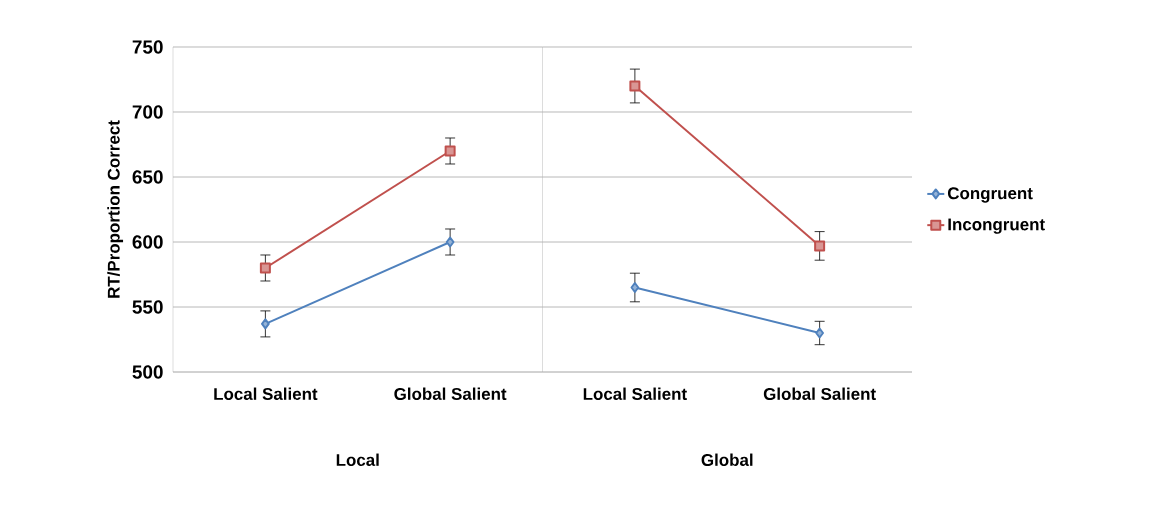 The width and height of the screenshot is (1152, 529). Describe the element at coordinates (147, 112) in the screenshot. I see `y-tick-label: 700` at that location.